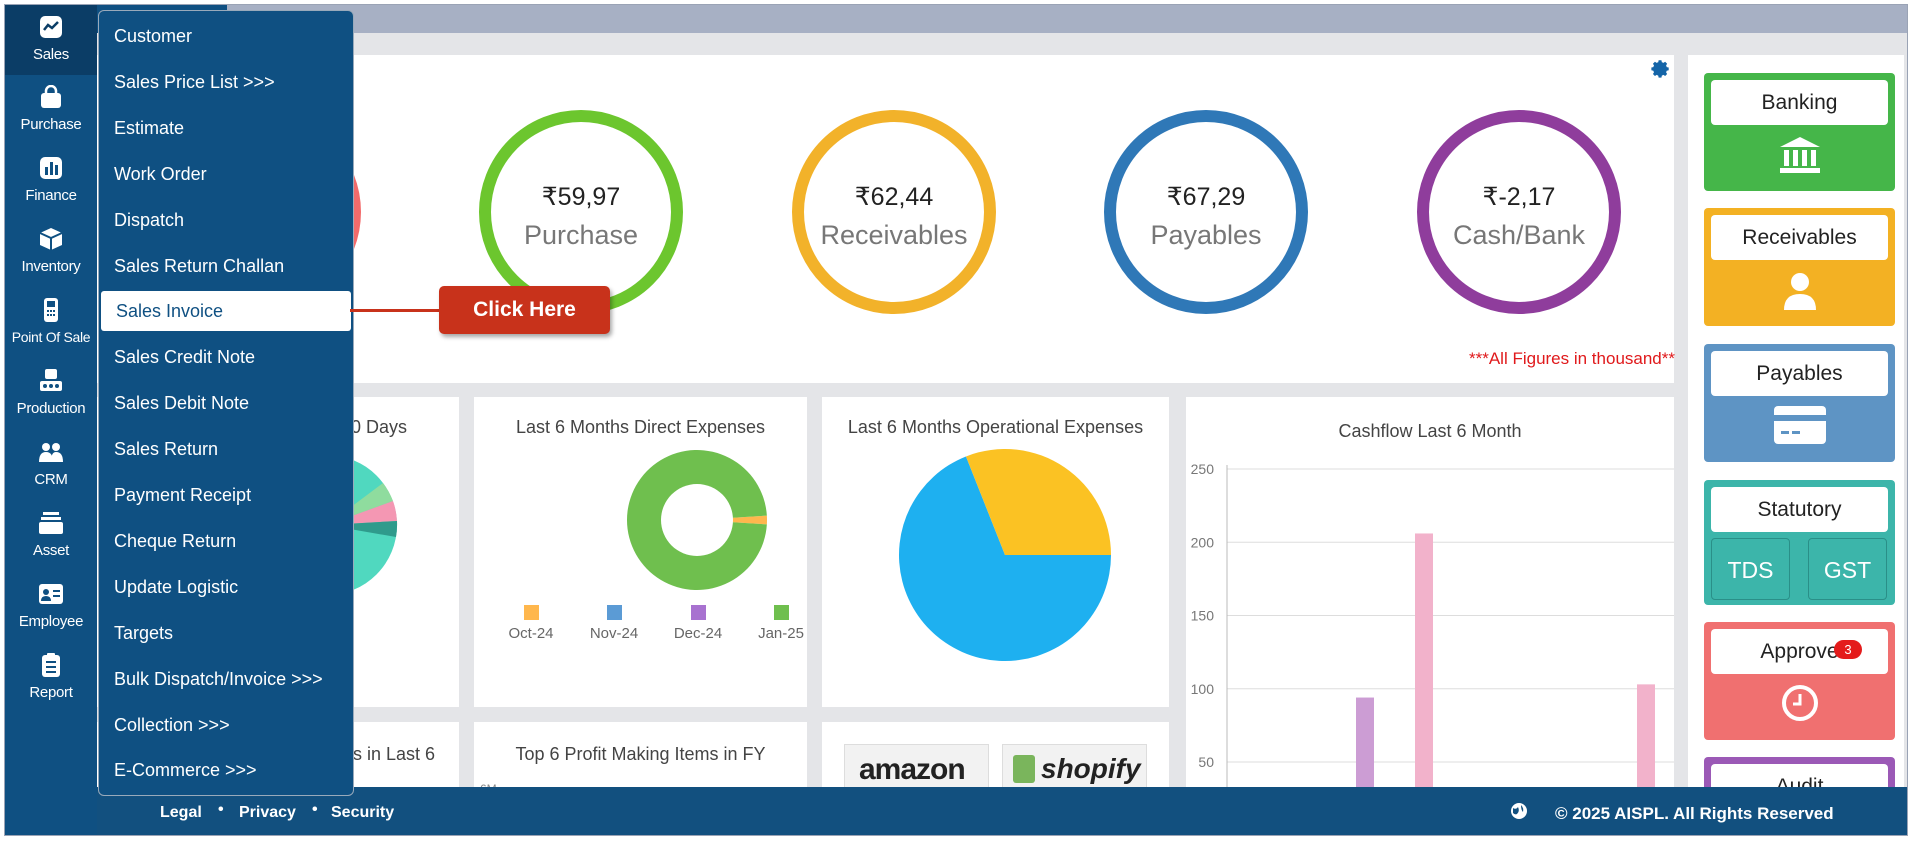 Image resolution: width=1913 pixels, height=841 pixels. I want to click on pie-slice, so click(1038, 502).